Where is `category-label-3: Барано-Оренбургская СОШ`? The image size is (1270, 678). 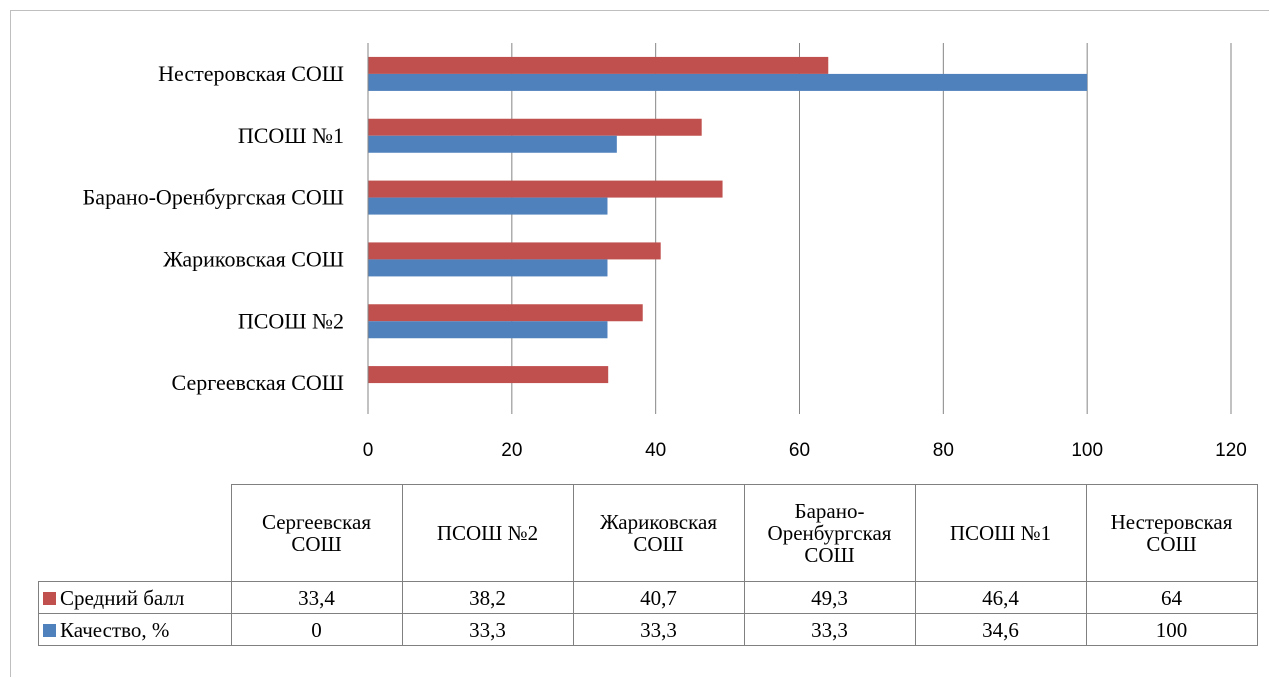 category-label-3: Барано-Оренбургская СОШ is located at coordinates (213, 197).